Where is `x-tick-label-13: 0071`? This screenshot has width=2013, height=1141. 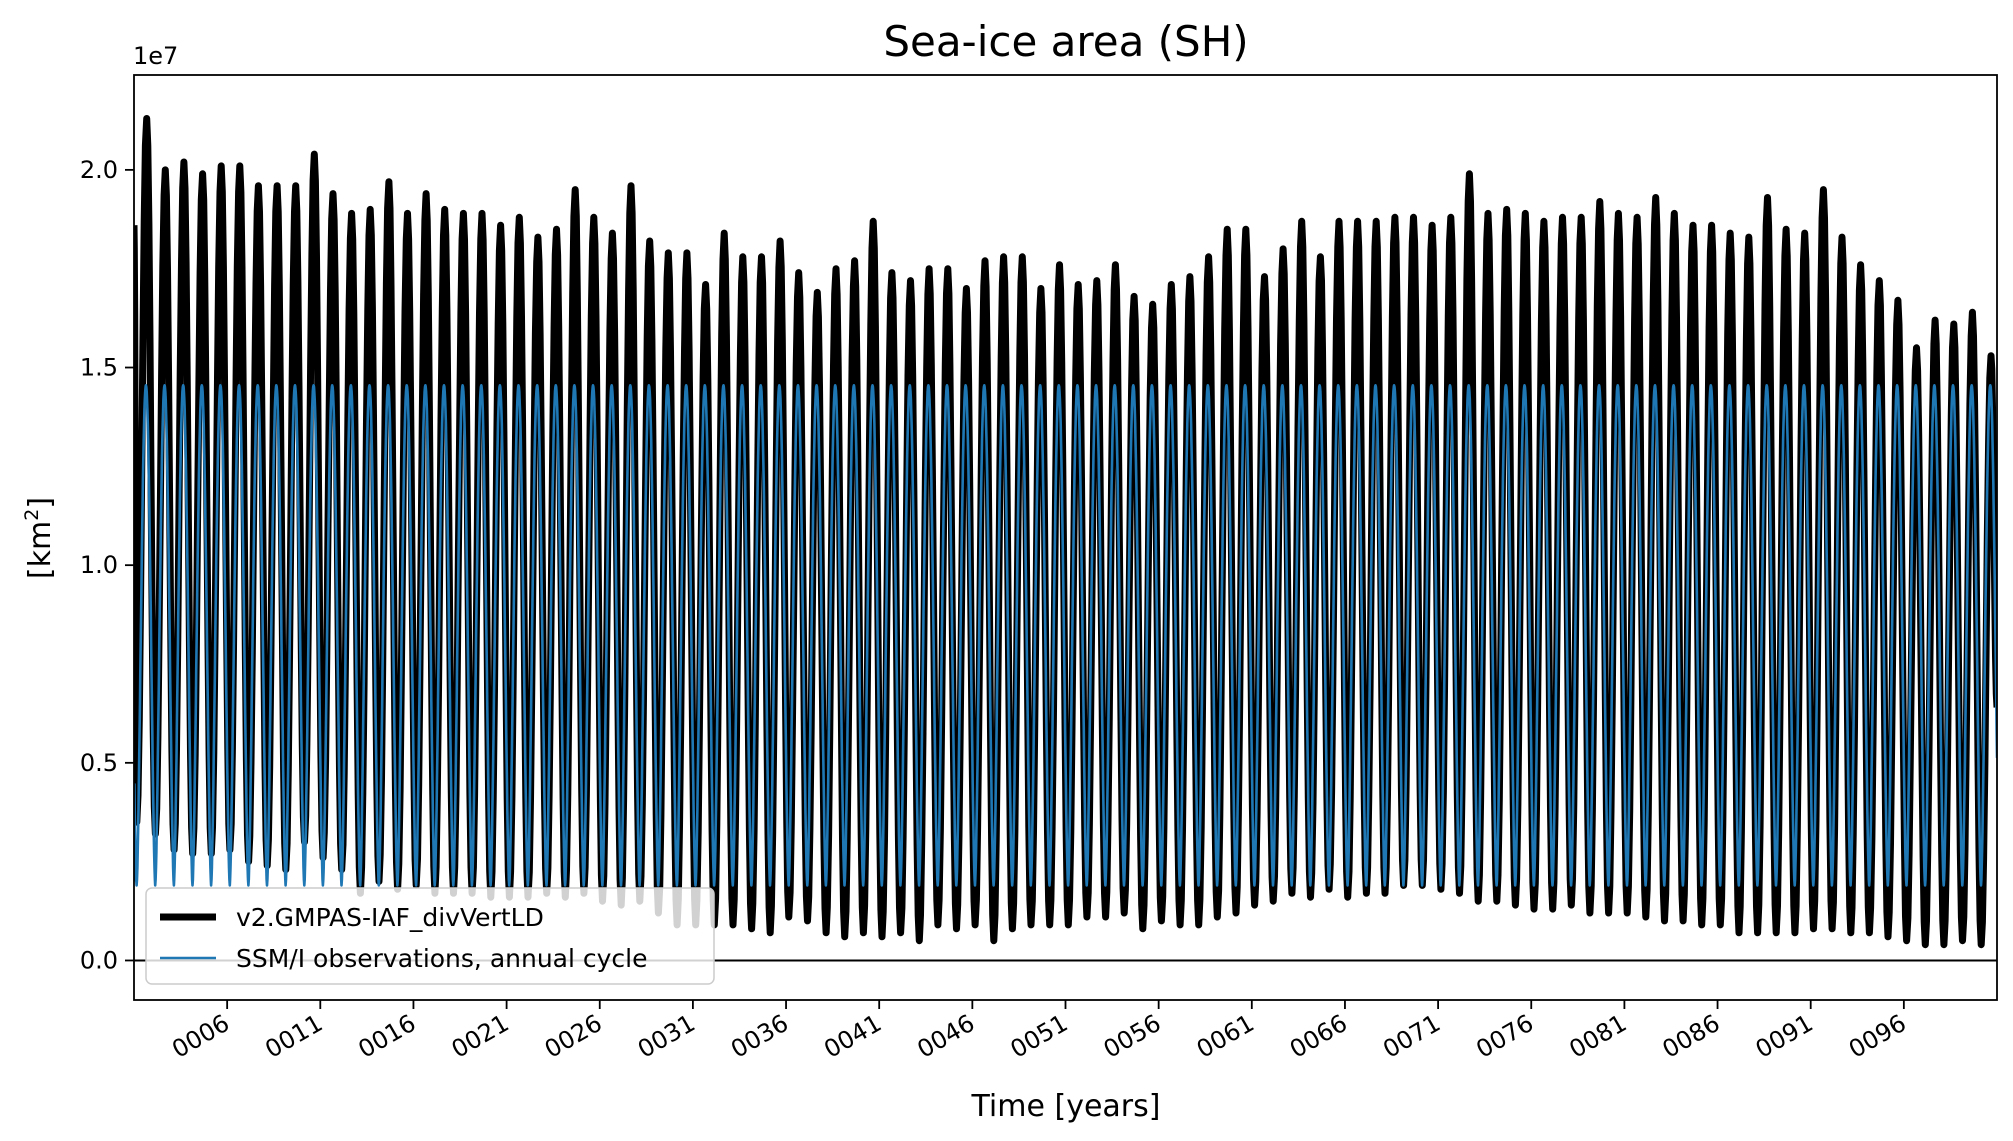 x-tick-label-13: 0071 is located at coordinates (1411, 1036).